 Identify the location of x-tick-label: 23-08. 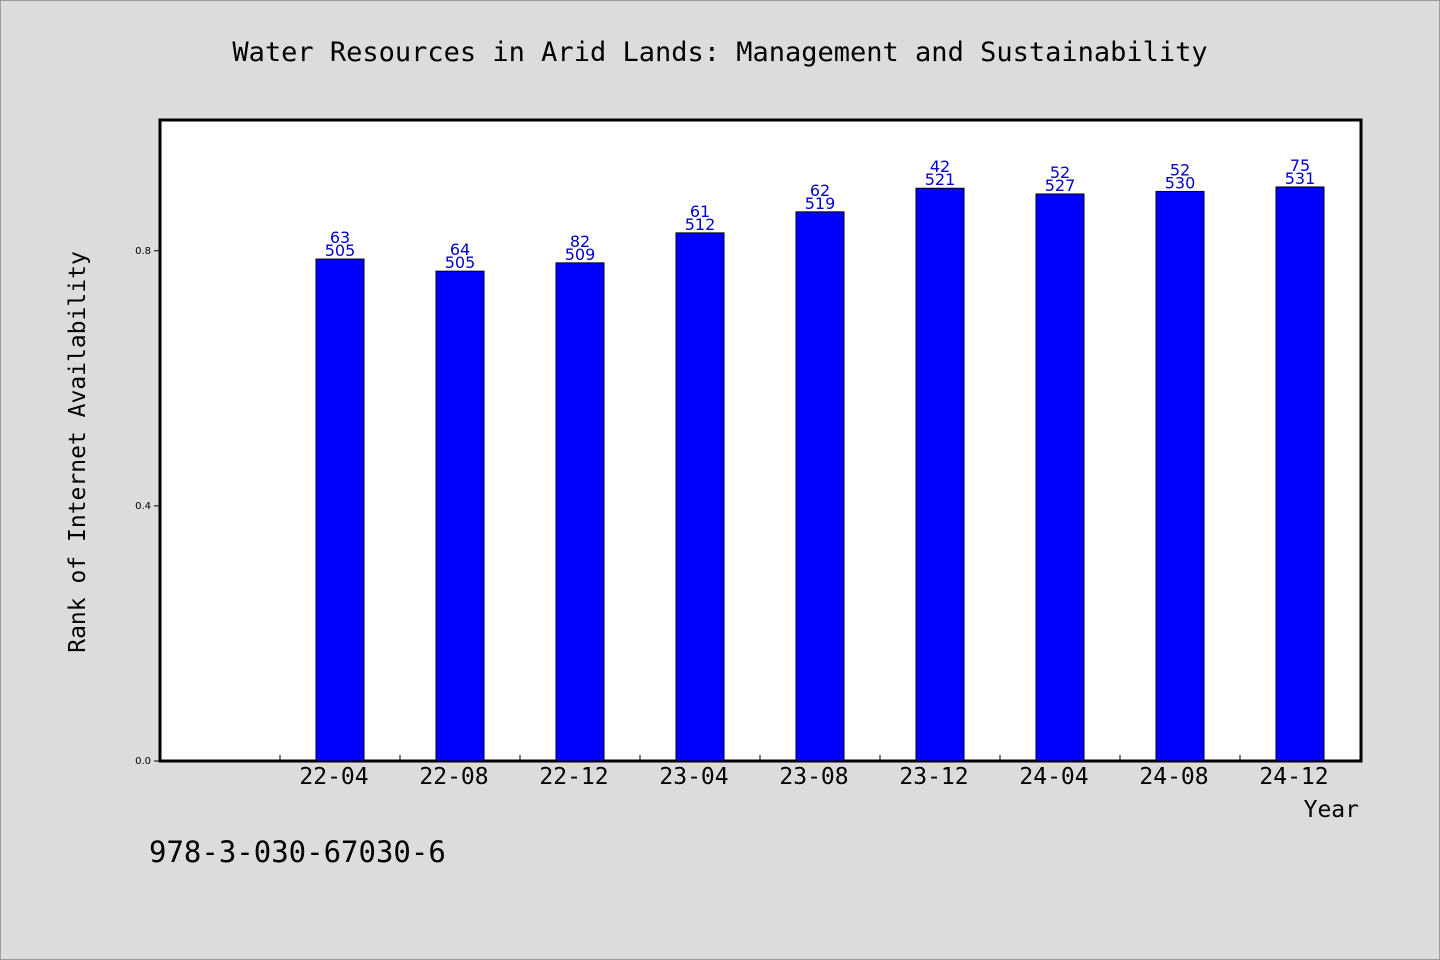
(813, 777).